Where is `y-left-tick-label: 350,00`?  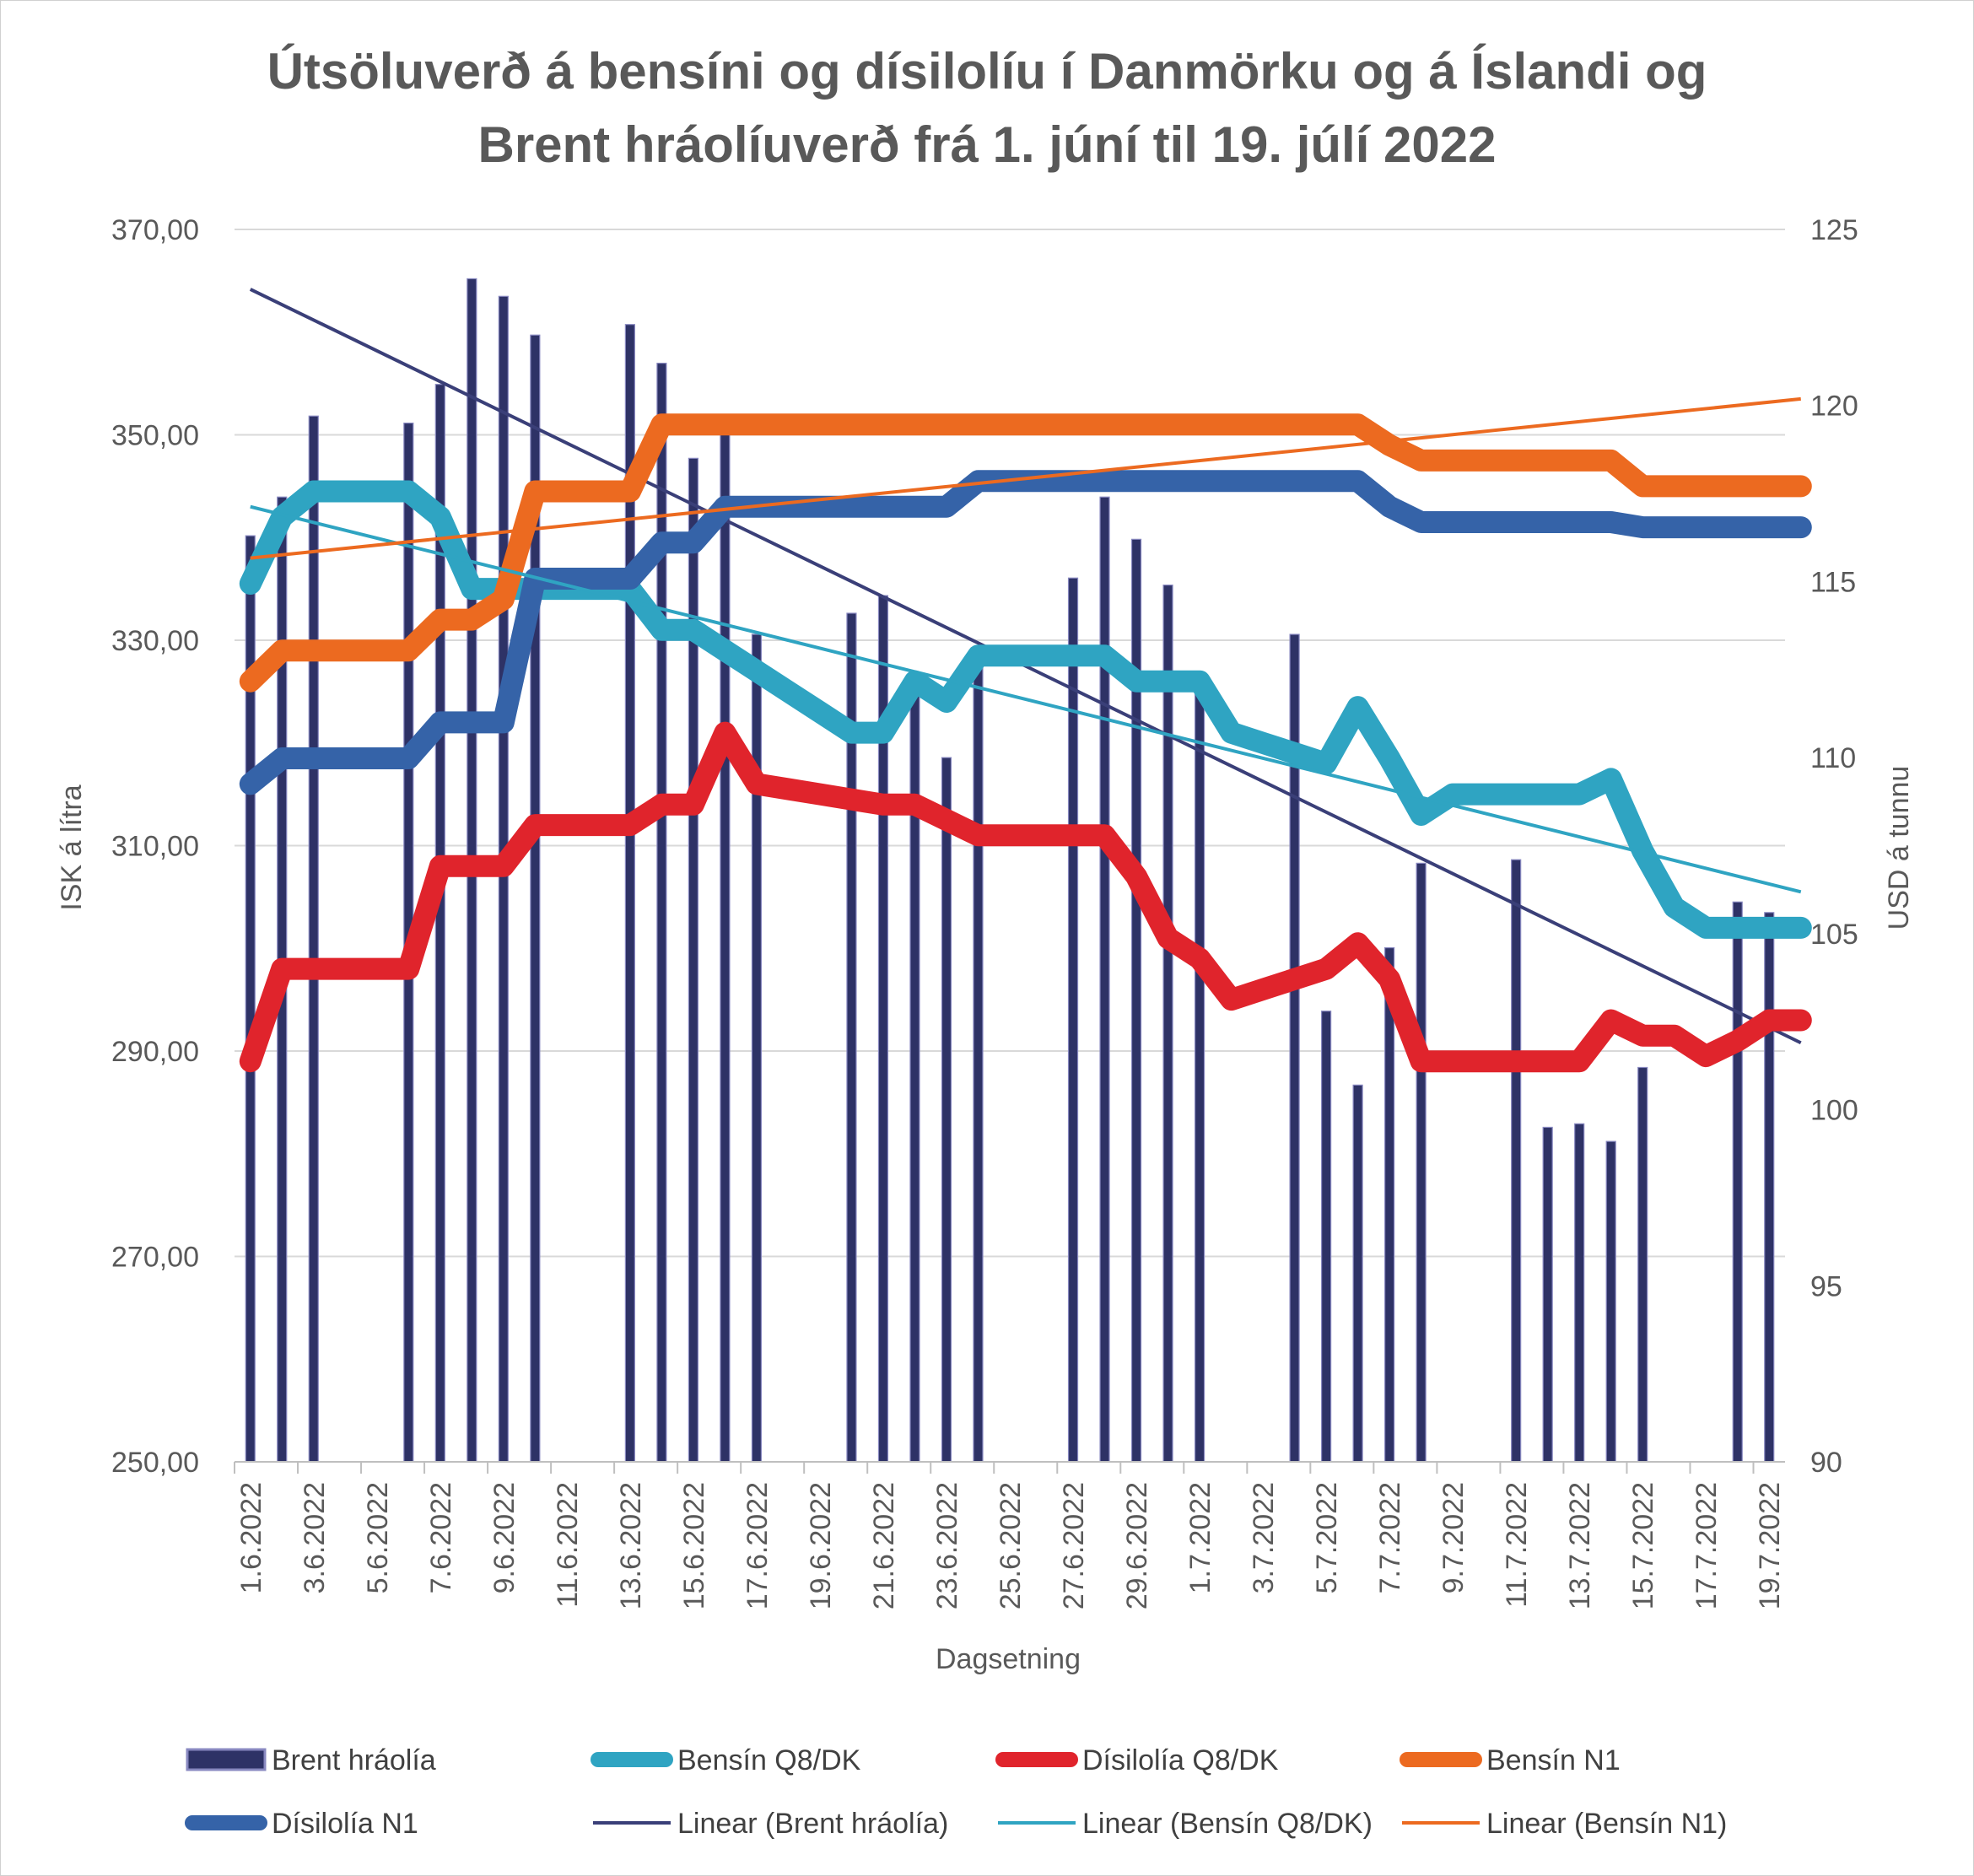 y-left-tick-label: 350,00 is located at coordinates (155, 436).